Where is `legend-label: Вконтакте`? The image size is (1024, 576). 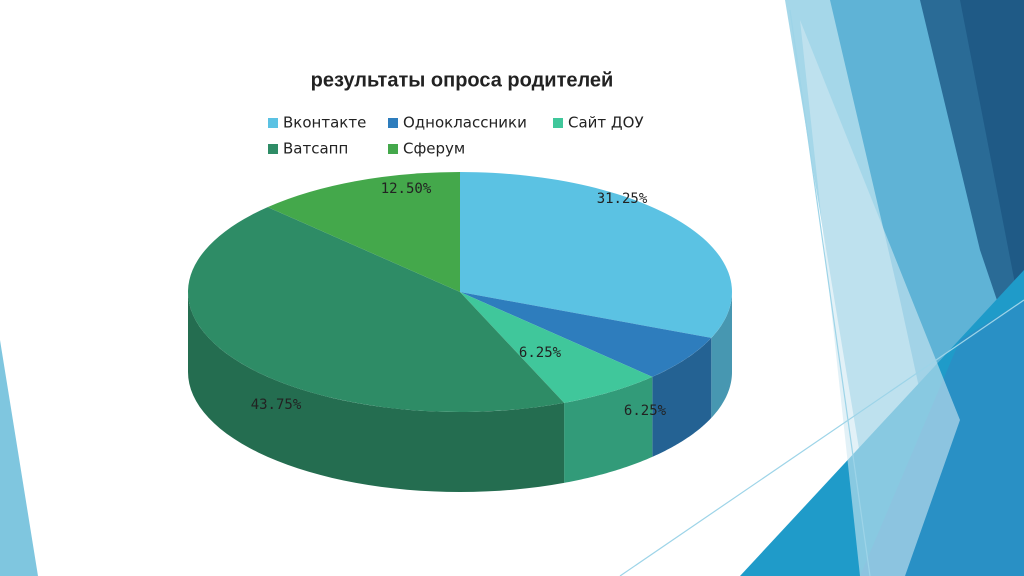
legend-label: Вконтакте is located at coordinates (324, 123).